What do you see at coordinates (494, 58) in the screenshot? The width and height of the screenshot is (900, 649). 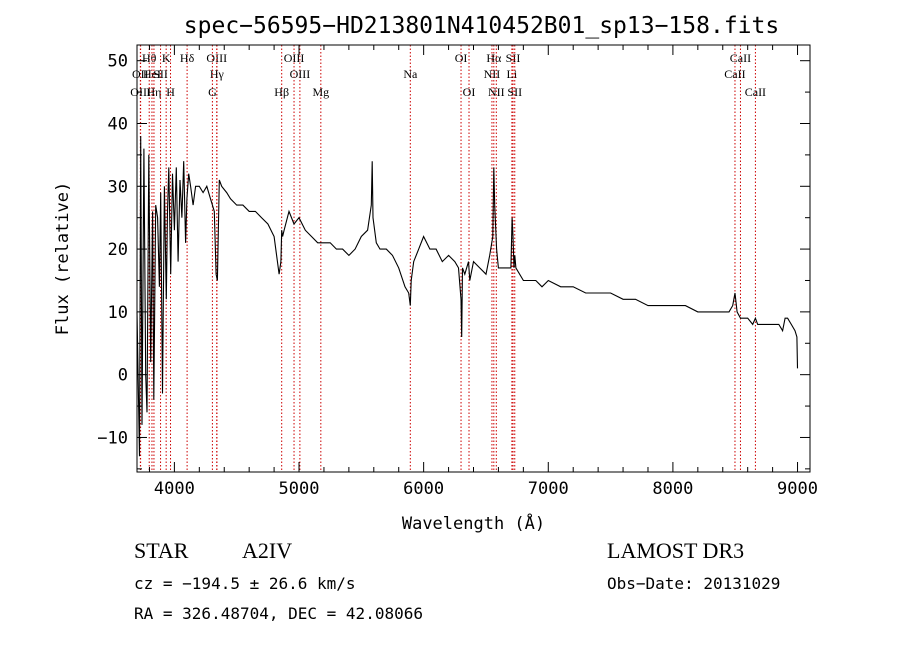 I see `line-marker-label: Hα` at bounding box center [494, 58].